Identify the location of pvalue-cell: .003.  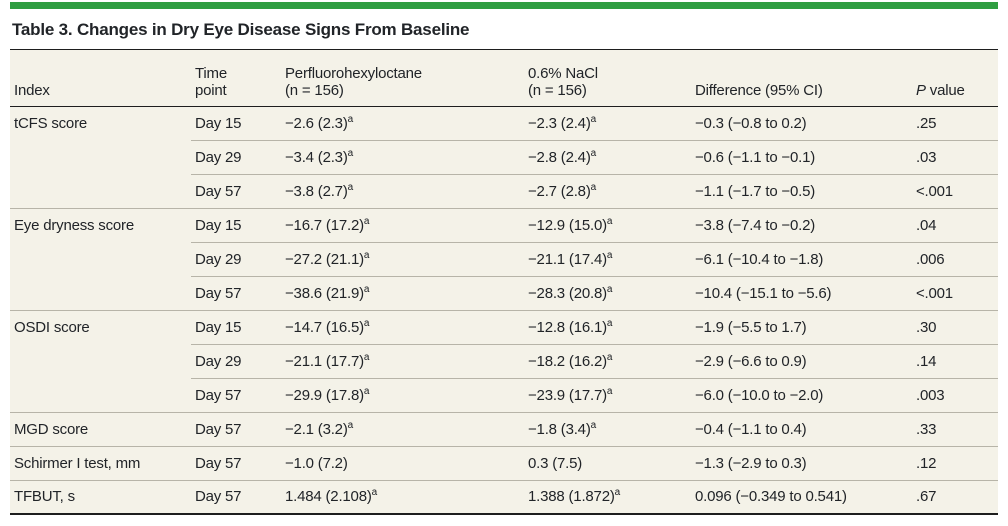
(955, 394).